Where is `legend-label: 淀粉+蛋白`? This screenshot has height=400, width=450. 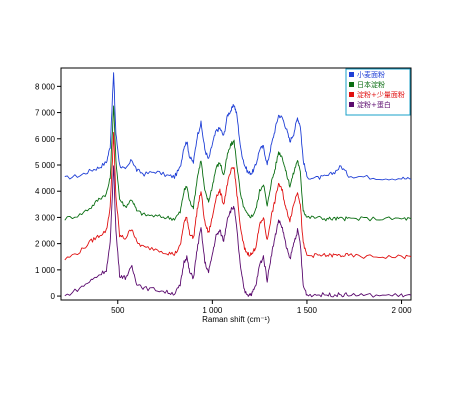
legend-label: 淀粉+蛋白 is located at coordinates (374, 104).